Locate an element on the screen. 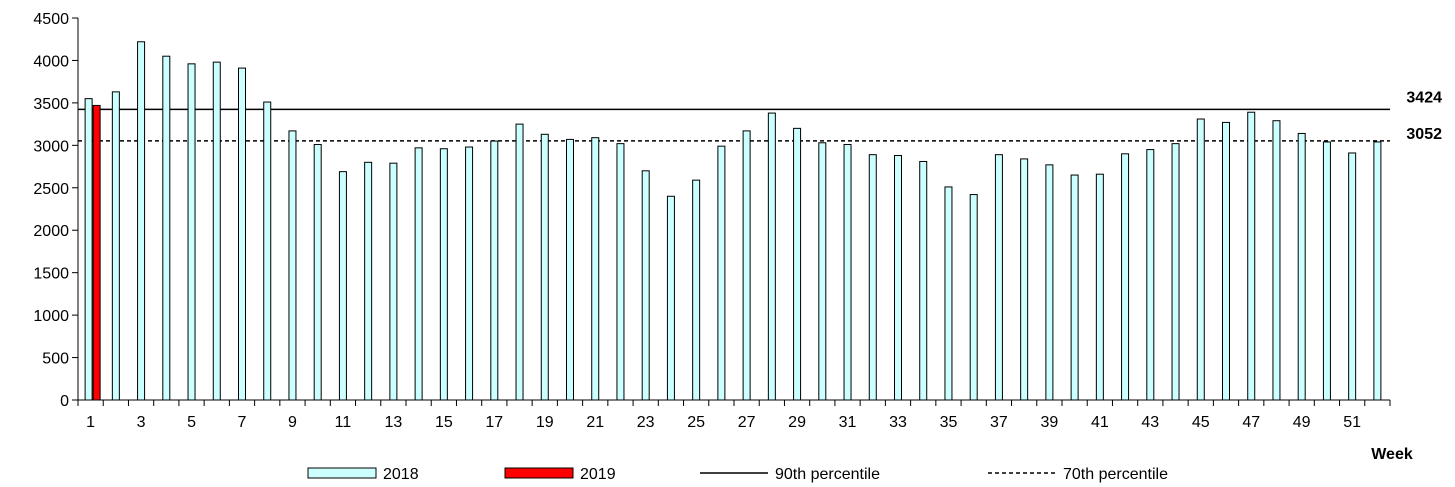 This screenshot has height=487, width=1455. x-tick-label: 17 is located at coordinates (494, 422).